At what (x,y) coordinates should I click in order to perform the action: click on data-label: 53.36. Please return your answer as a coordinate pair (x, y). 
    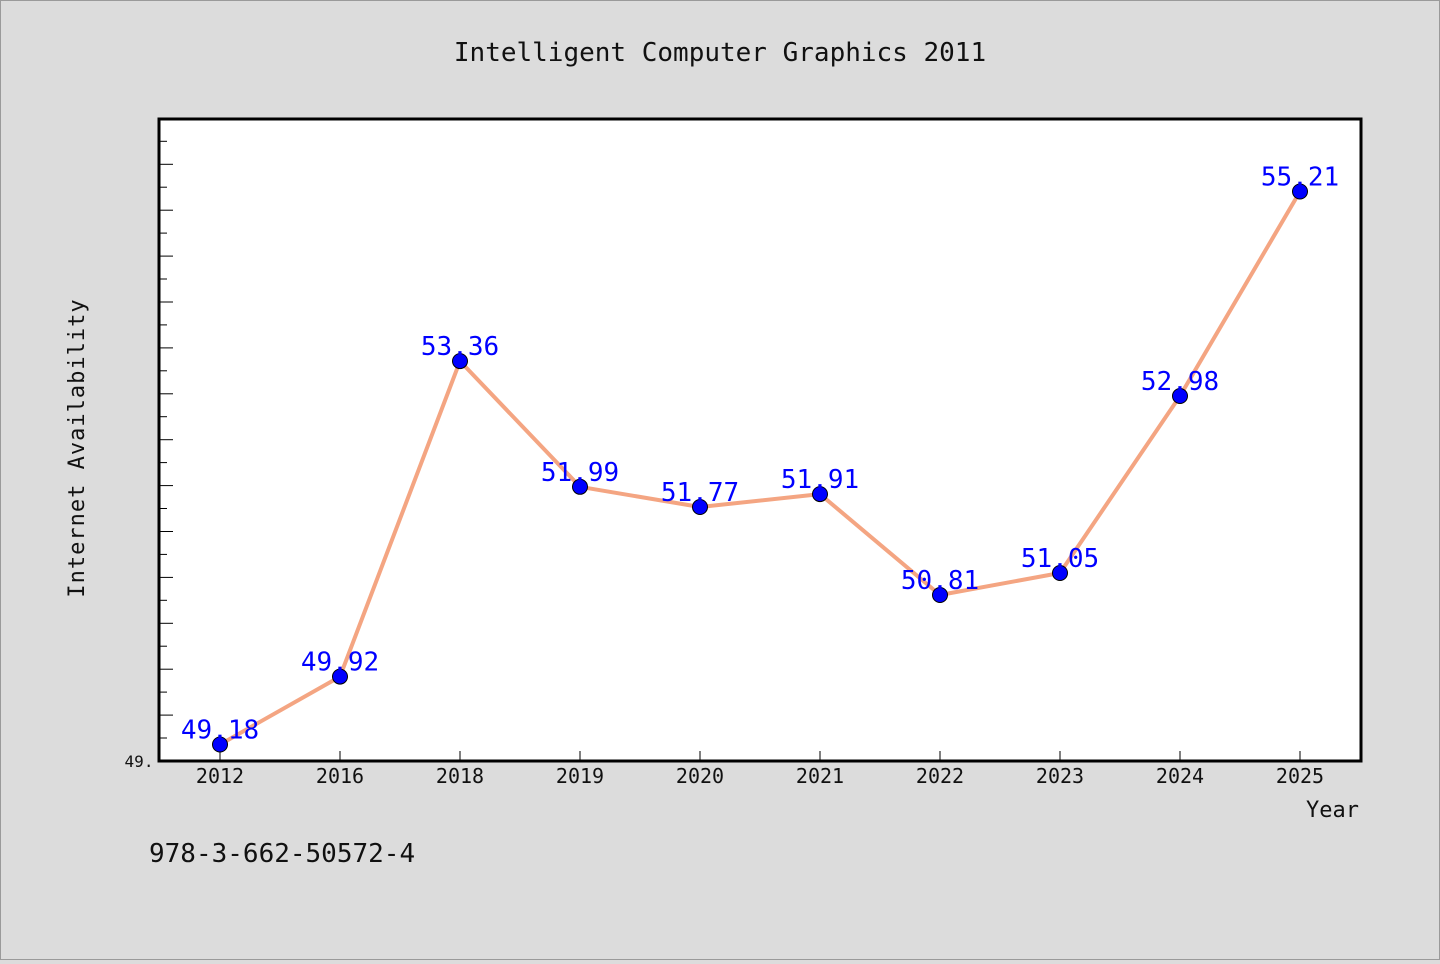
    Looking at the image, I should click on (460, 347).